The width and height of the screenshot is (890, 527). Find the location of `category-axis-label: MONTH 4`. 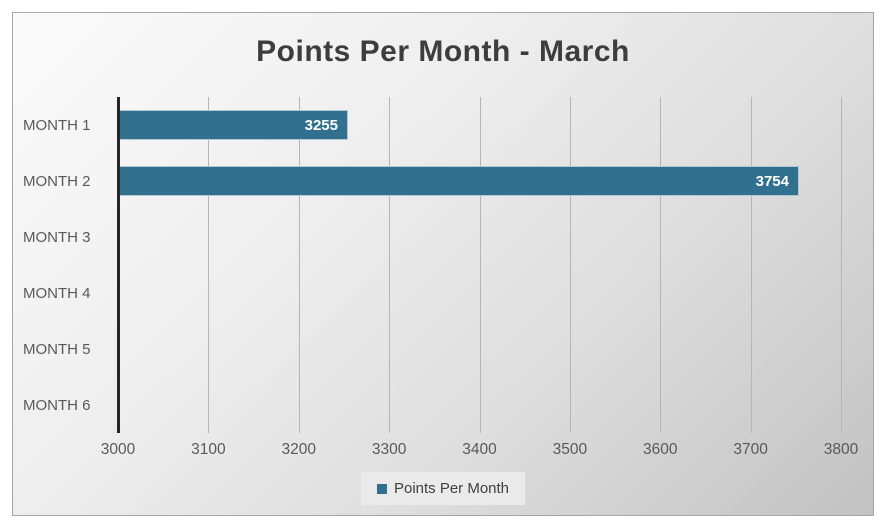

category-axis-label: MONTH 4 is located at coordinates (57, 293).